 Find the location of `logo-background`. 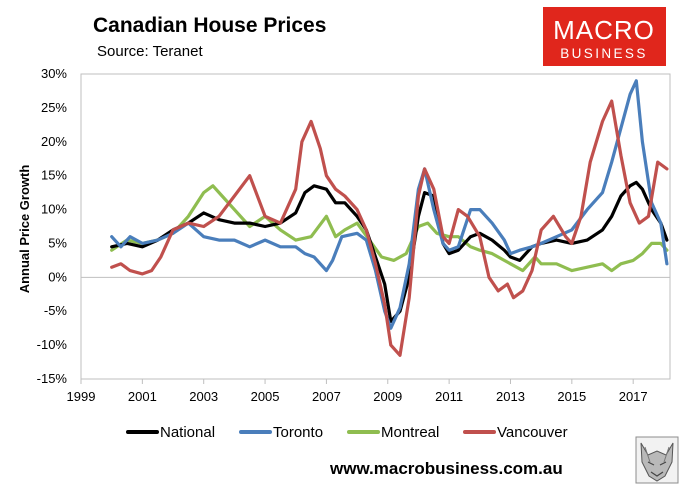

logo-background is located at coordinates (604, 36).